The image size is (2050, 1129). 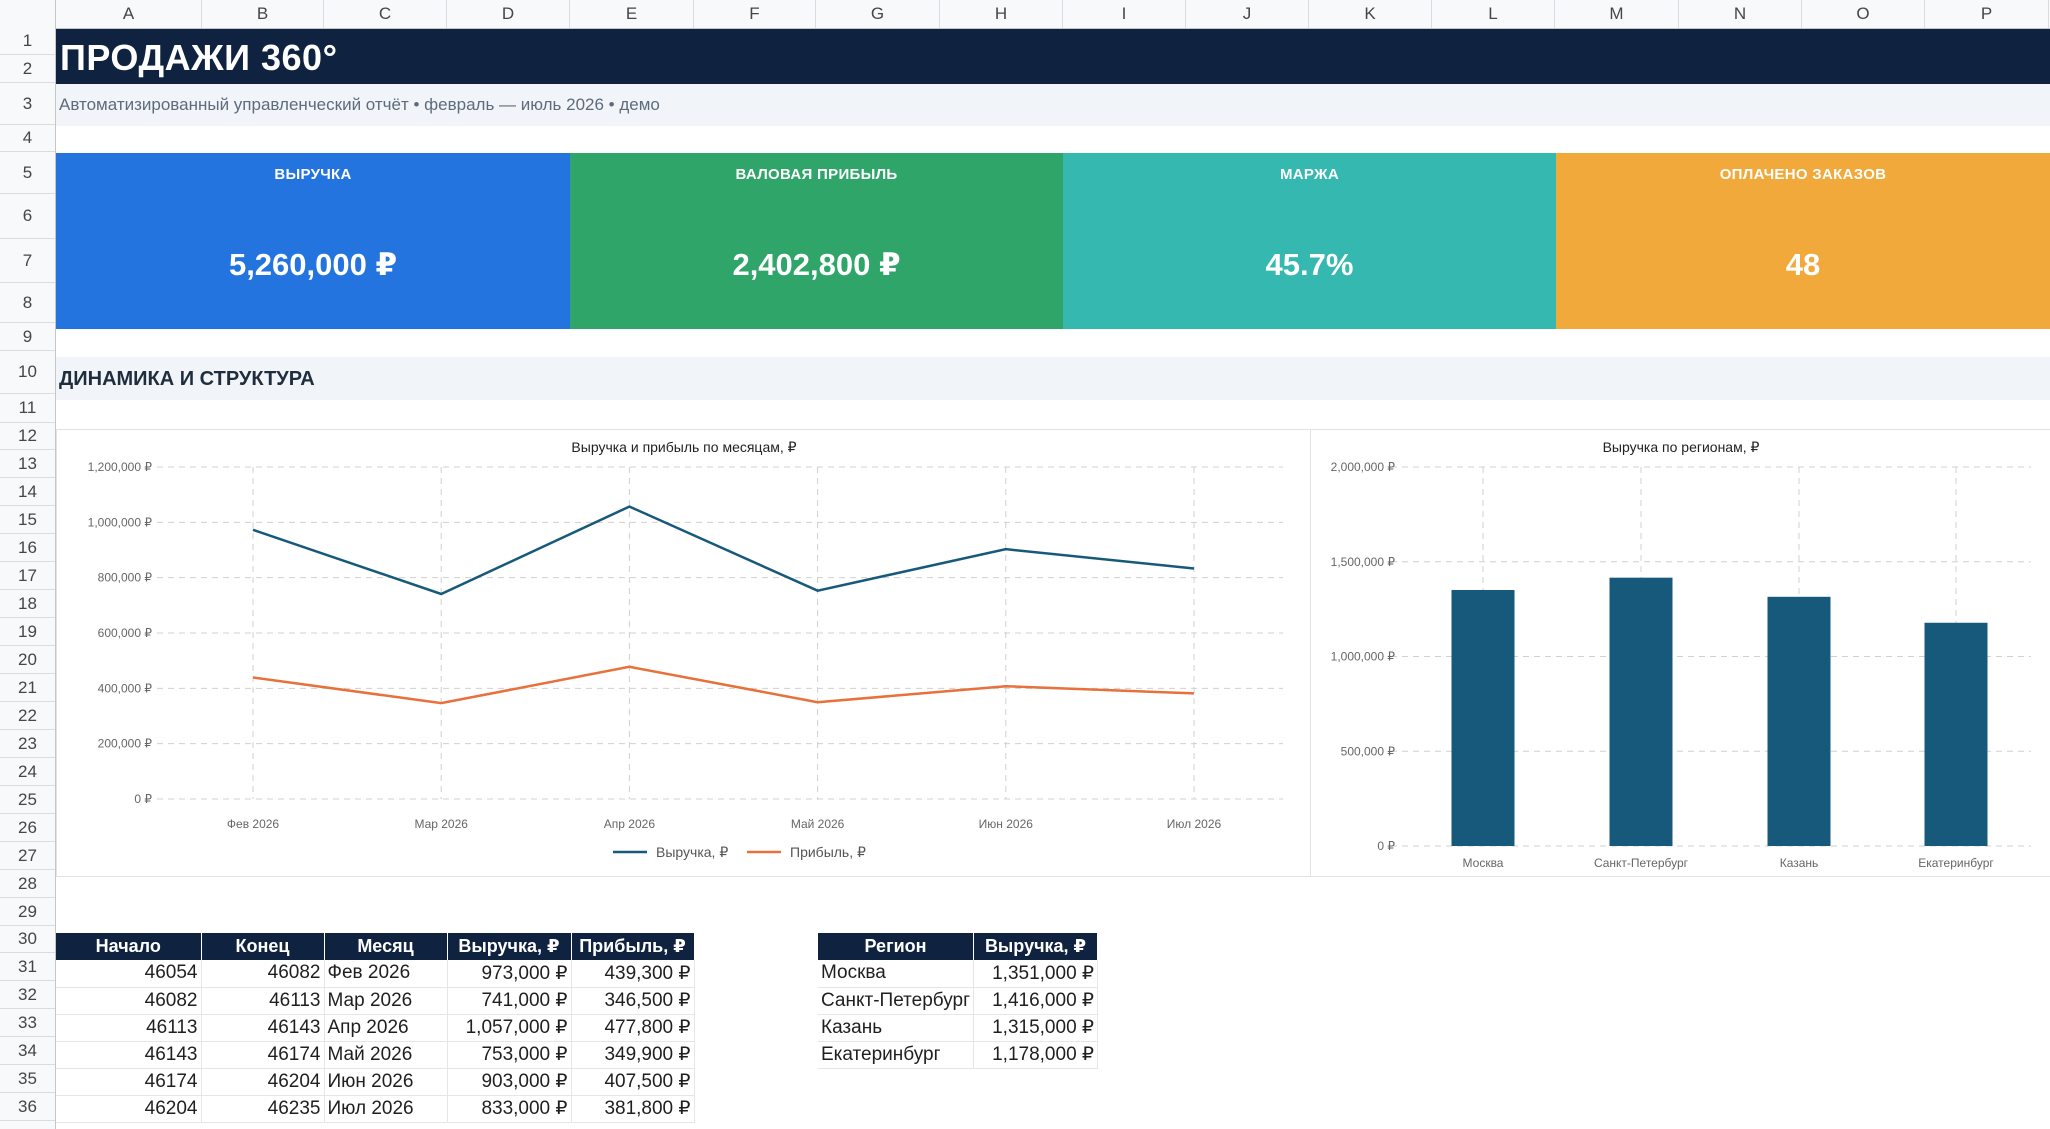 What do you see at coordinates (509, 974) in the screenshot?
I see `table-cell: 973,000 ₽` at bounding box center [509, 974].